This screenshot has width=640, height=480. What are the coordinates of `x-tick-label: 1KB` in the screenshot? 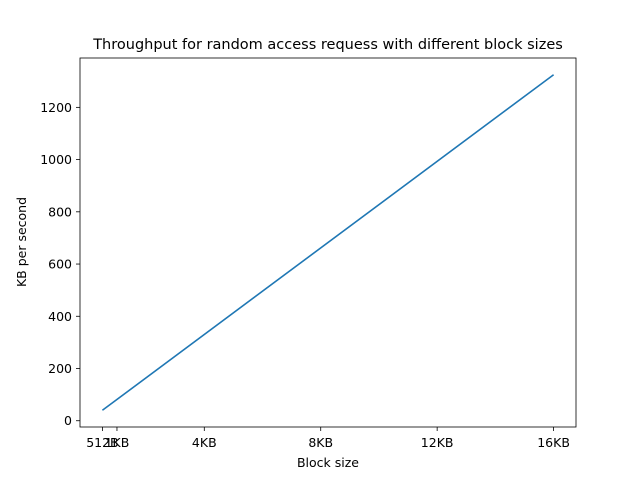 It's located at (117, 442).